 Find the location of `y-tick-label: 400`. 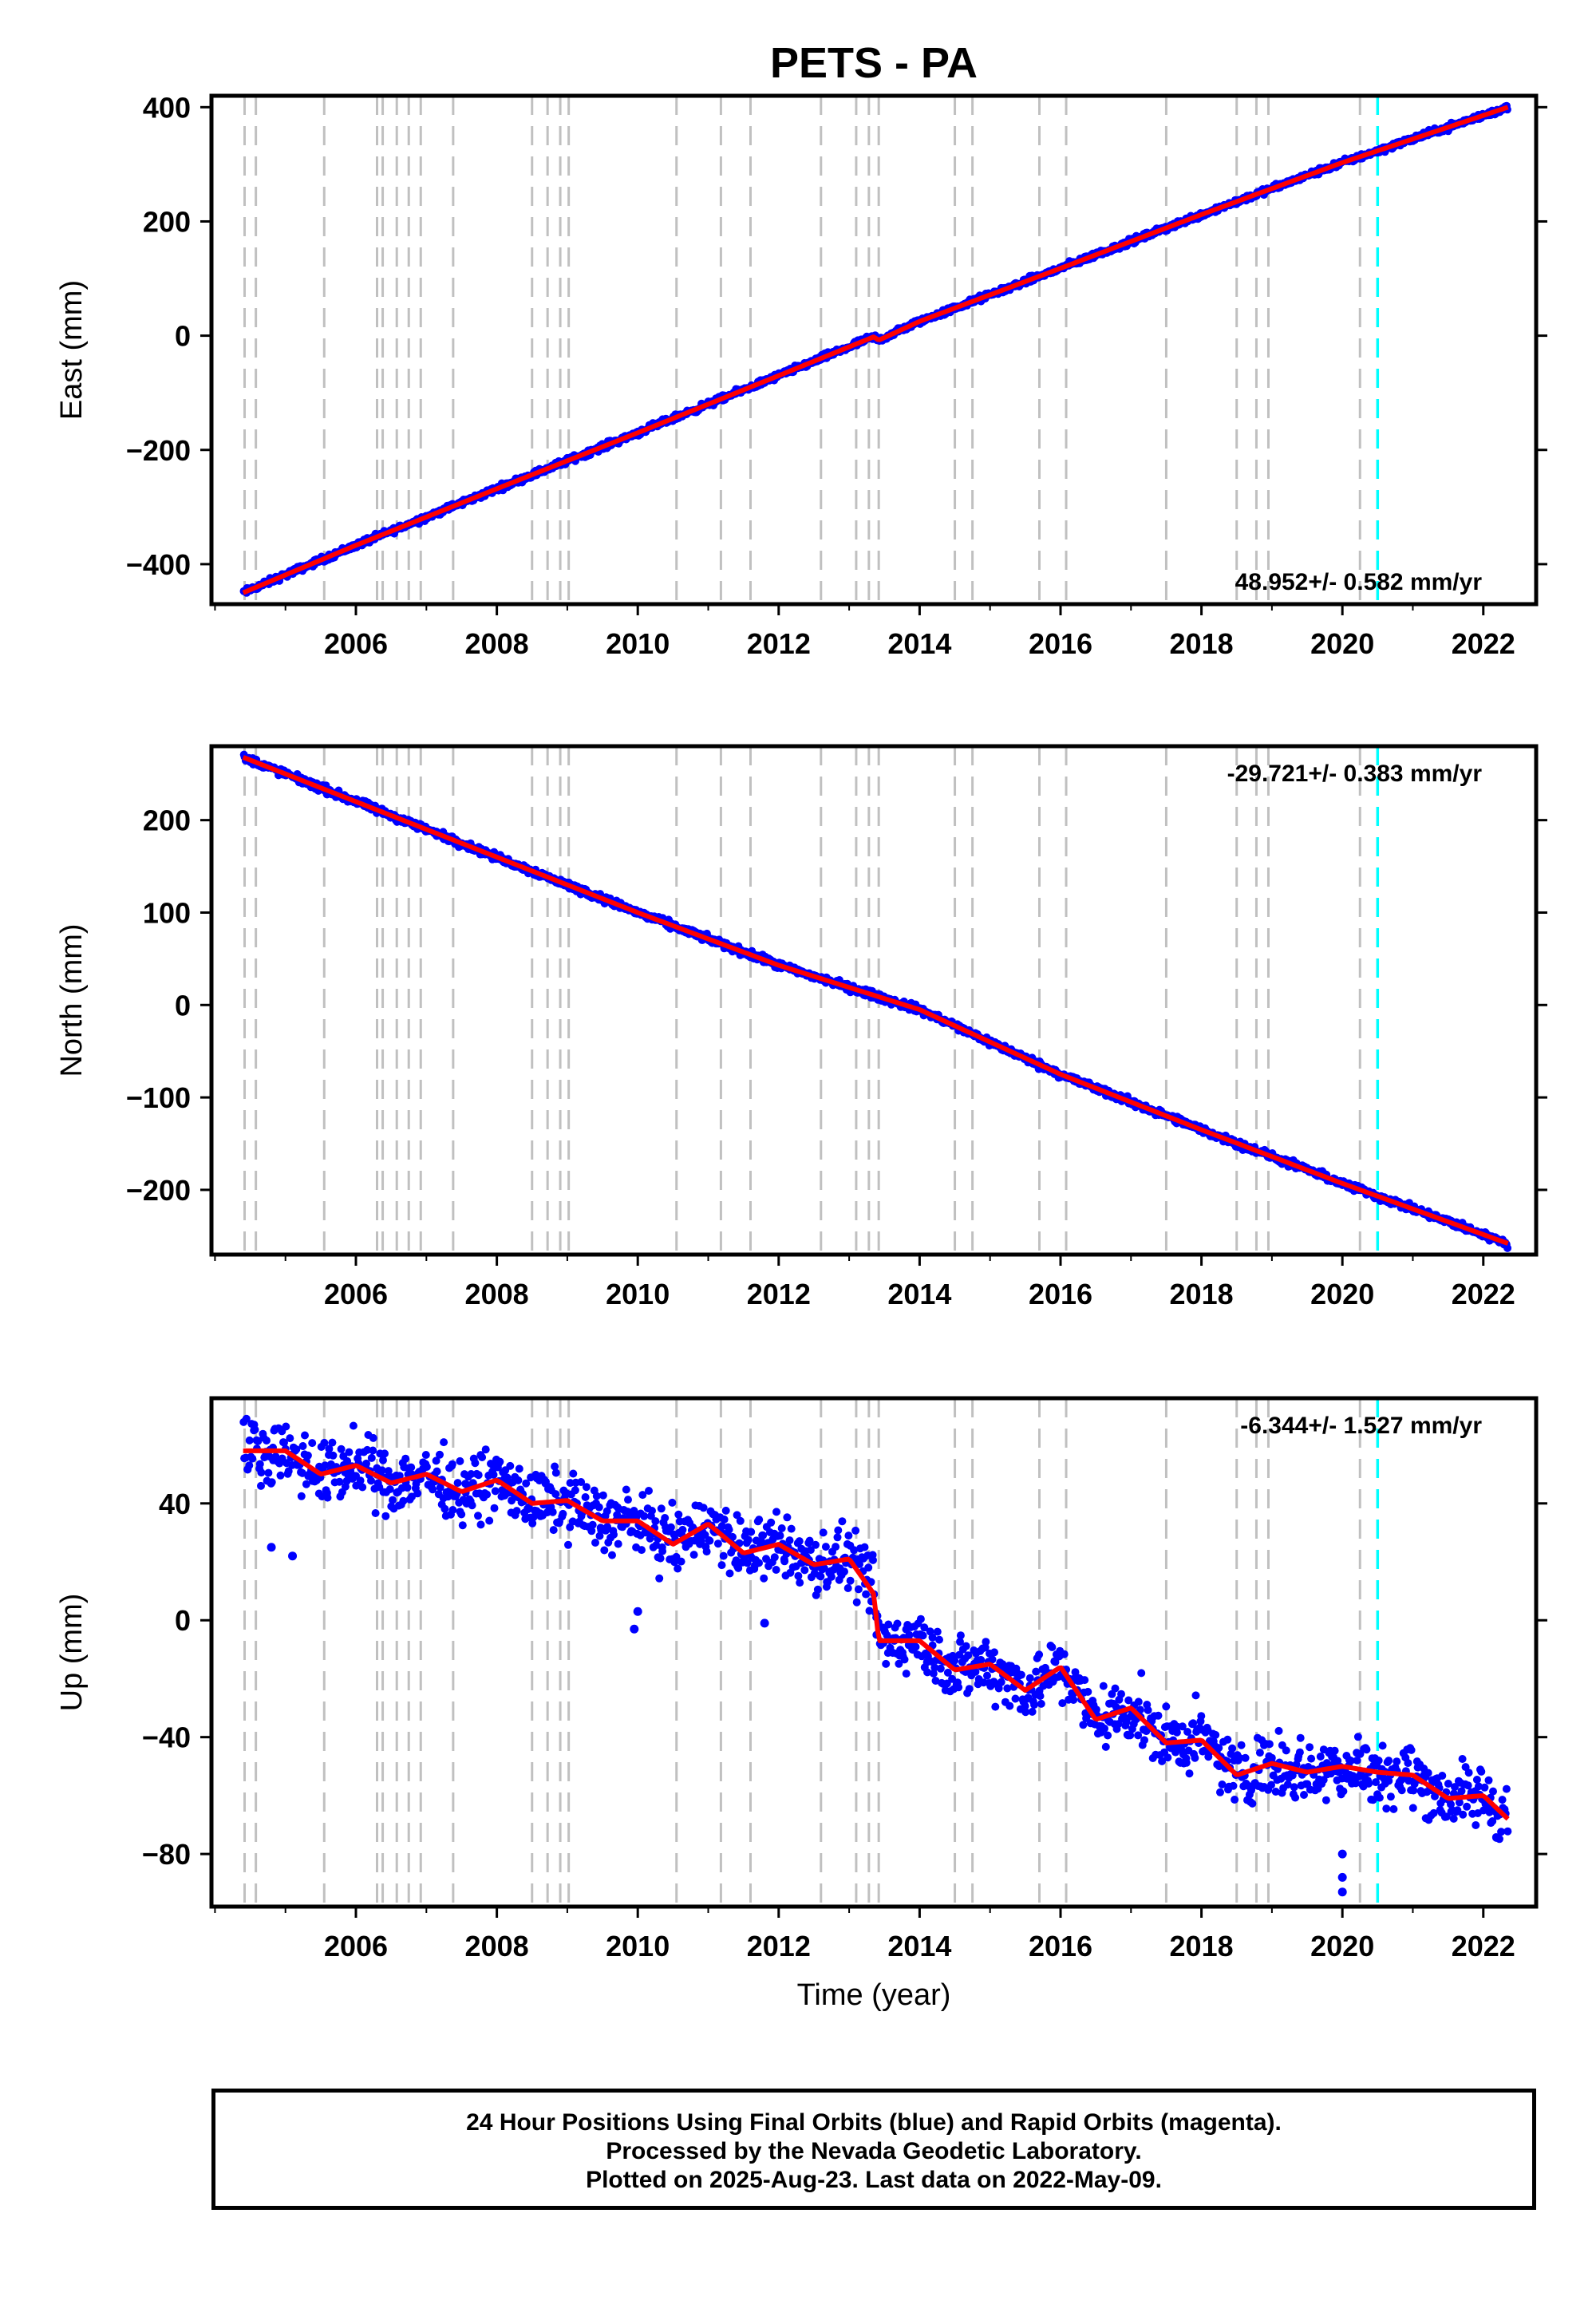

y-tick-label: 400 is located at coordinates (167, 107).